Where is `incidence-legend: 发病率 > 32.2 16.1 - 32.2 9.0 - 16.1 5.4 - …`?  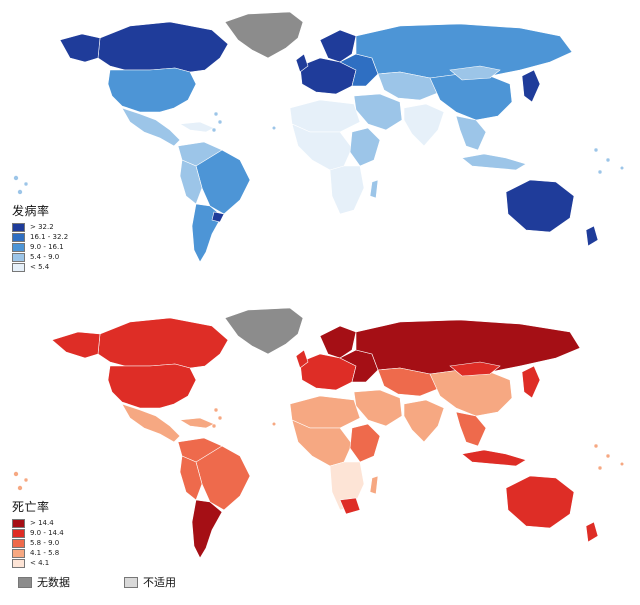 incidence-legend: 发病率 > 32.2 16.1 - 32.2 9.0 - 16.1 5.4 - … is located at coordinates (40, 237).